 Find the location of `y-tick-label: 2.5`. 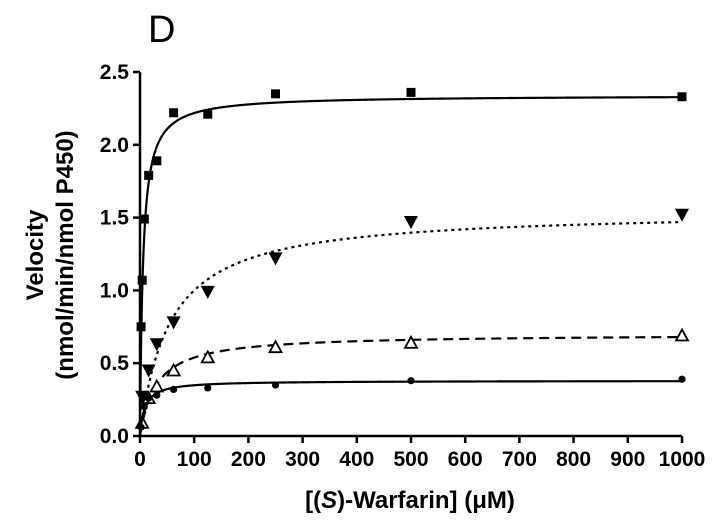

y-tick-label: 2.5 is located at coordinates (115, 72).